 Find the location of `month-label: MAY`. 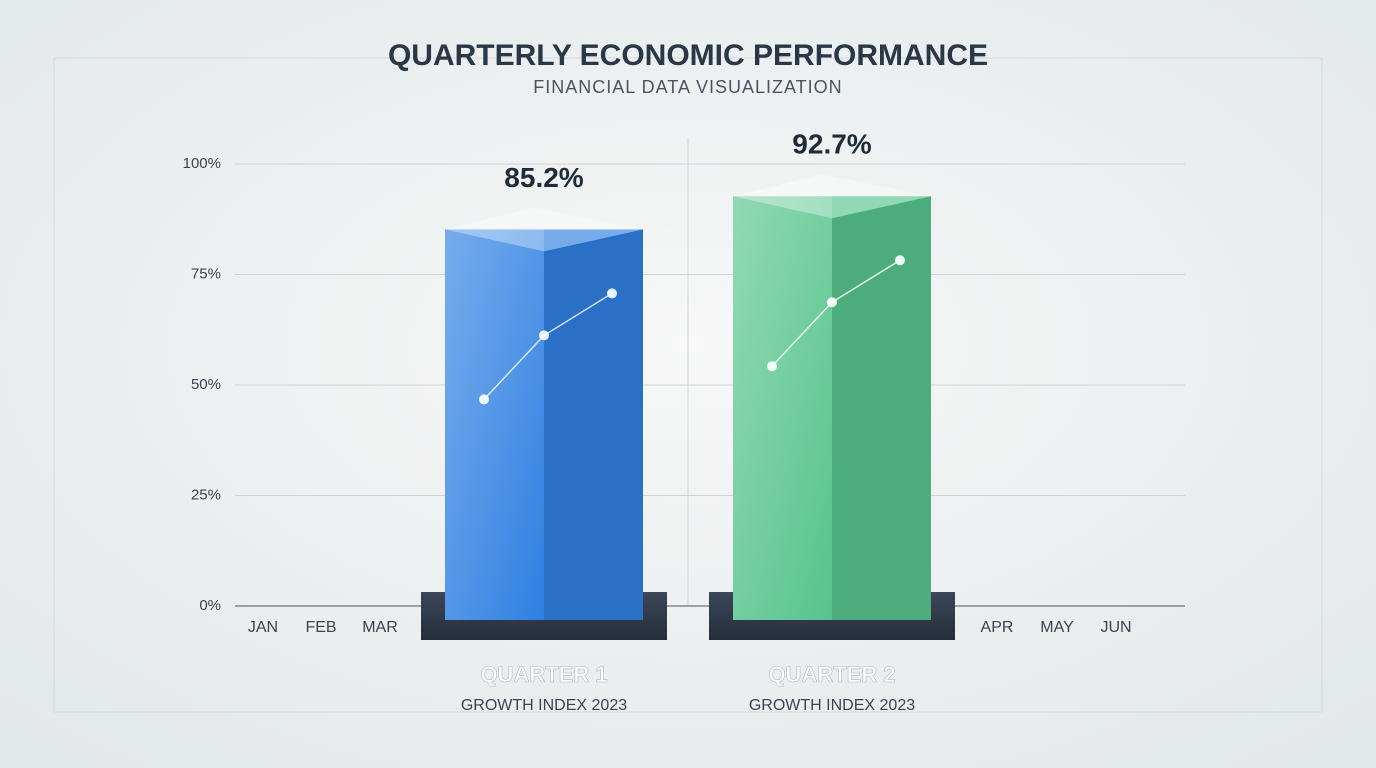

month-label: MAY is located at coordinates (1057, 627).